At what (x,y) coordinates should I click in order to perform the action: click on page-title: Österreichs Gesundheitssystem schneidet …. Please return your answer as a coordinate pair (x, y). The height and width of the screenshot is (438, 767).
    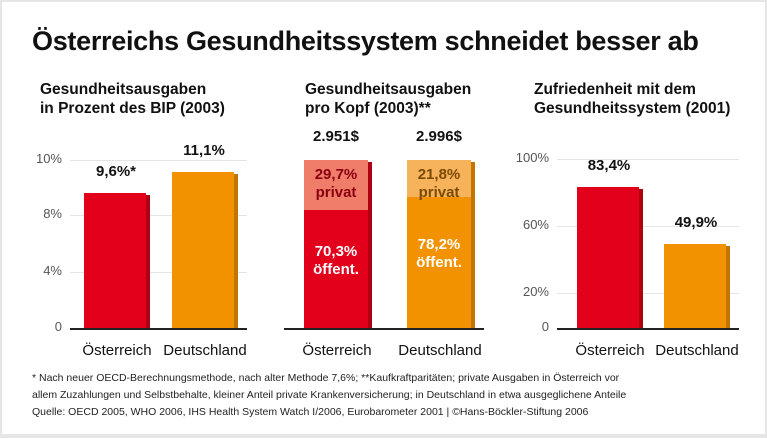
    Looking at the image, I should click on (365, 41).